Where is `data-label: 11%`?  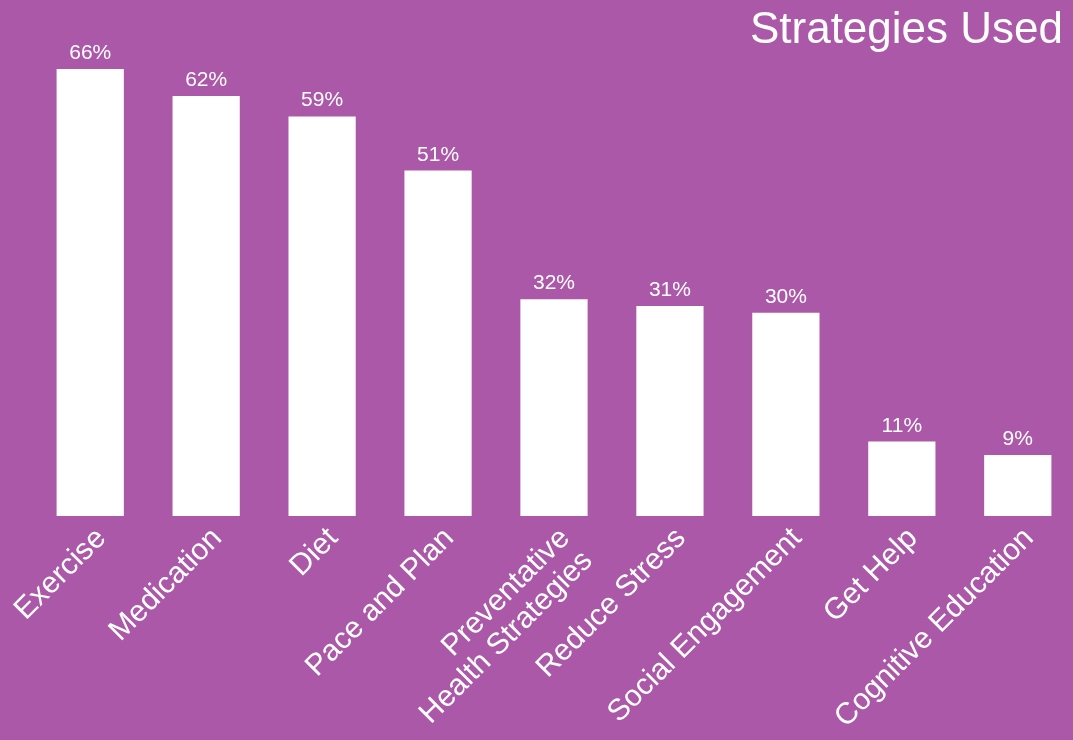
data-label: 11% is located at coordinates (902, 424).